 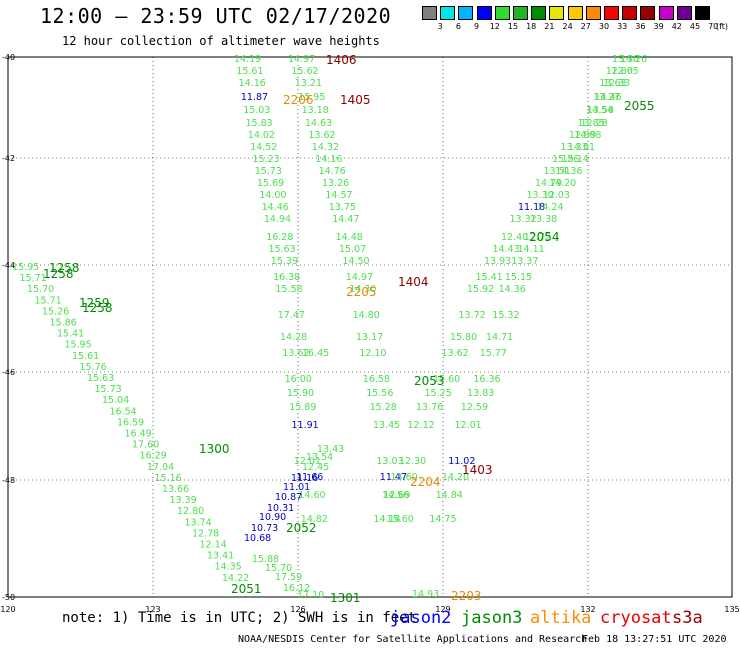 What do you see at coordinates (315, 353) in the screenshot?
I see `swh-value-label: 16.45` at bounding box center [315, 353].